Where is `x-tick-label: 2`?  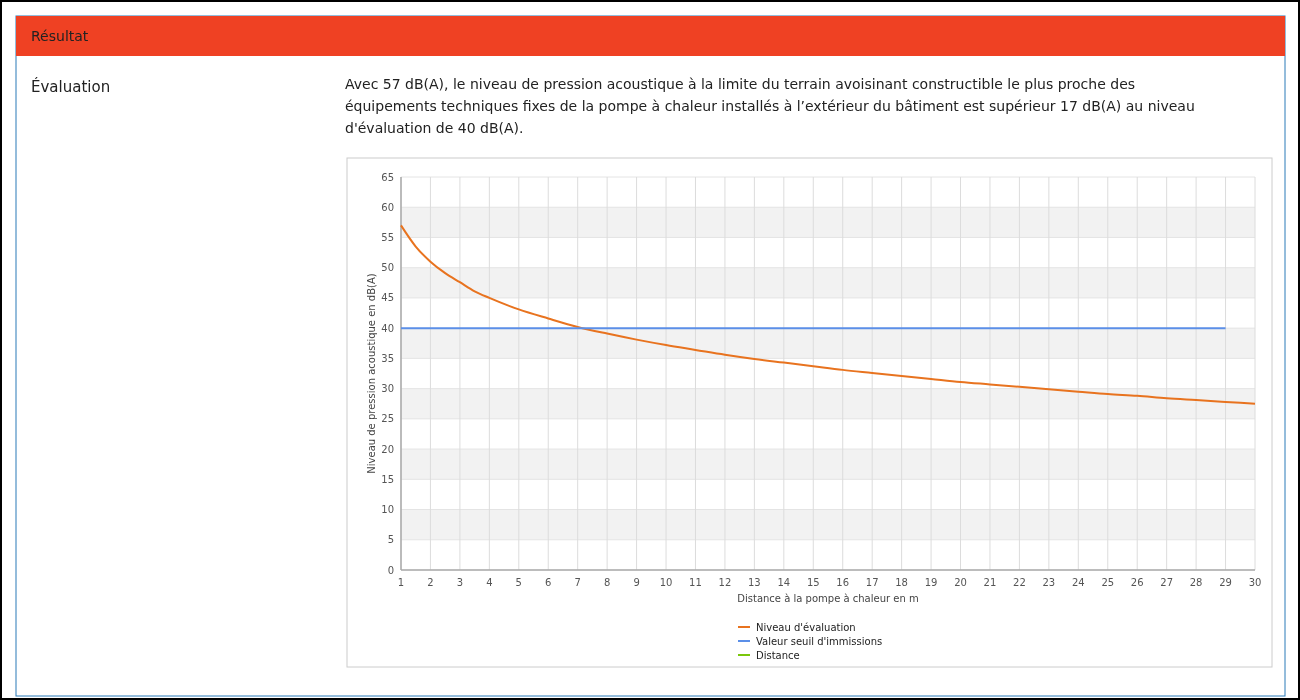
x-tick-label: 2 is located at coordinates (430, 582).